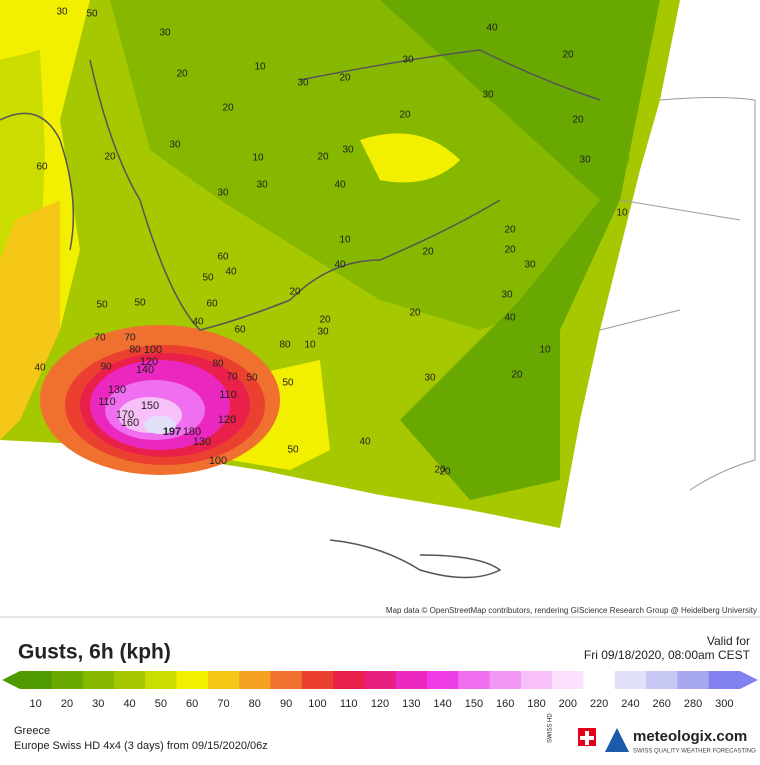  I want to click on contour-label: 150, so click(150, 406).